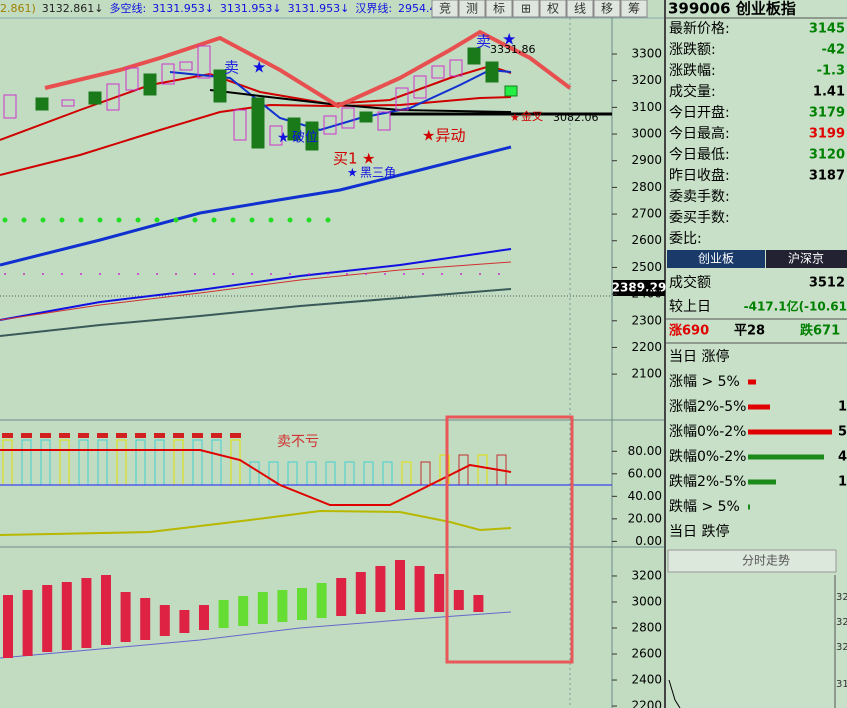  What do you see at coordinates (646, 601) in the screenshot?
I see `y-tick-label: 3000` at bounding box center [646, 601].